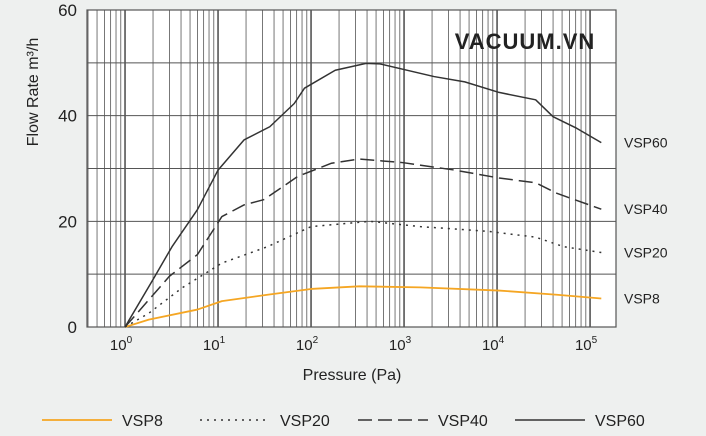  I want to click on x-tick-label: 10², so click(307, 344).